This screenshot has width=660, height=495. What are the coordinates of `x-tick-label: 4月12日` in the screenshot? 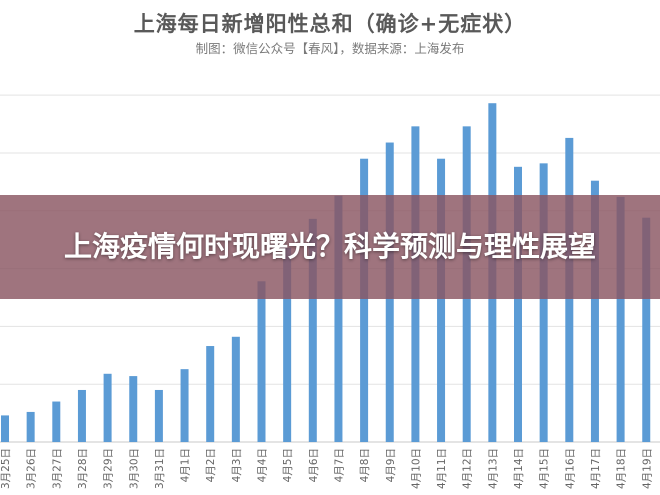 It's located at (468, 468).